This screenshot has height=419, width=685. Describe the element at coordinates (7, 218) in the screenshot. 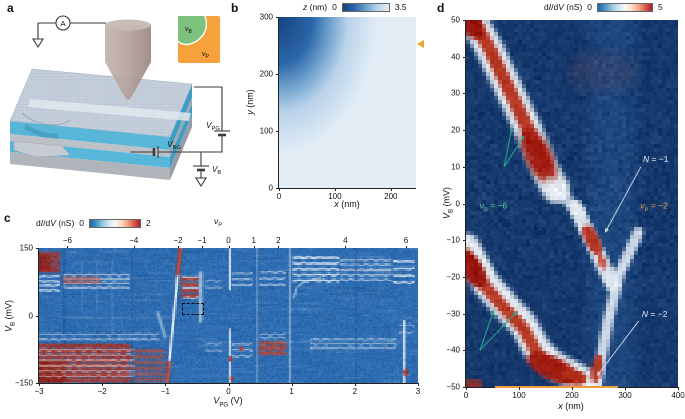

I see `panel-c-label: c` at that location.